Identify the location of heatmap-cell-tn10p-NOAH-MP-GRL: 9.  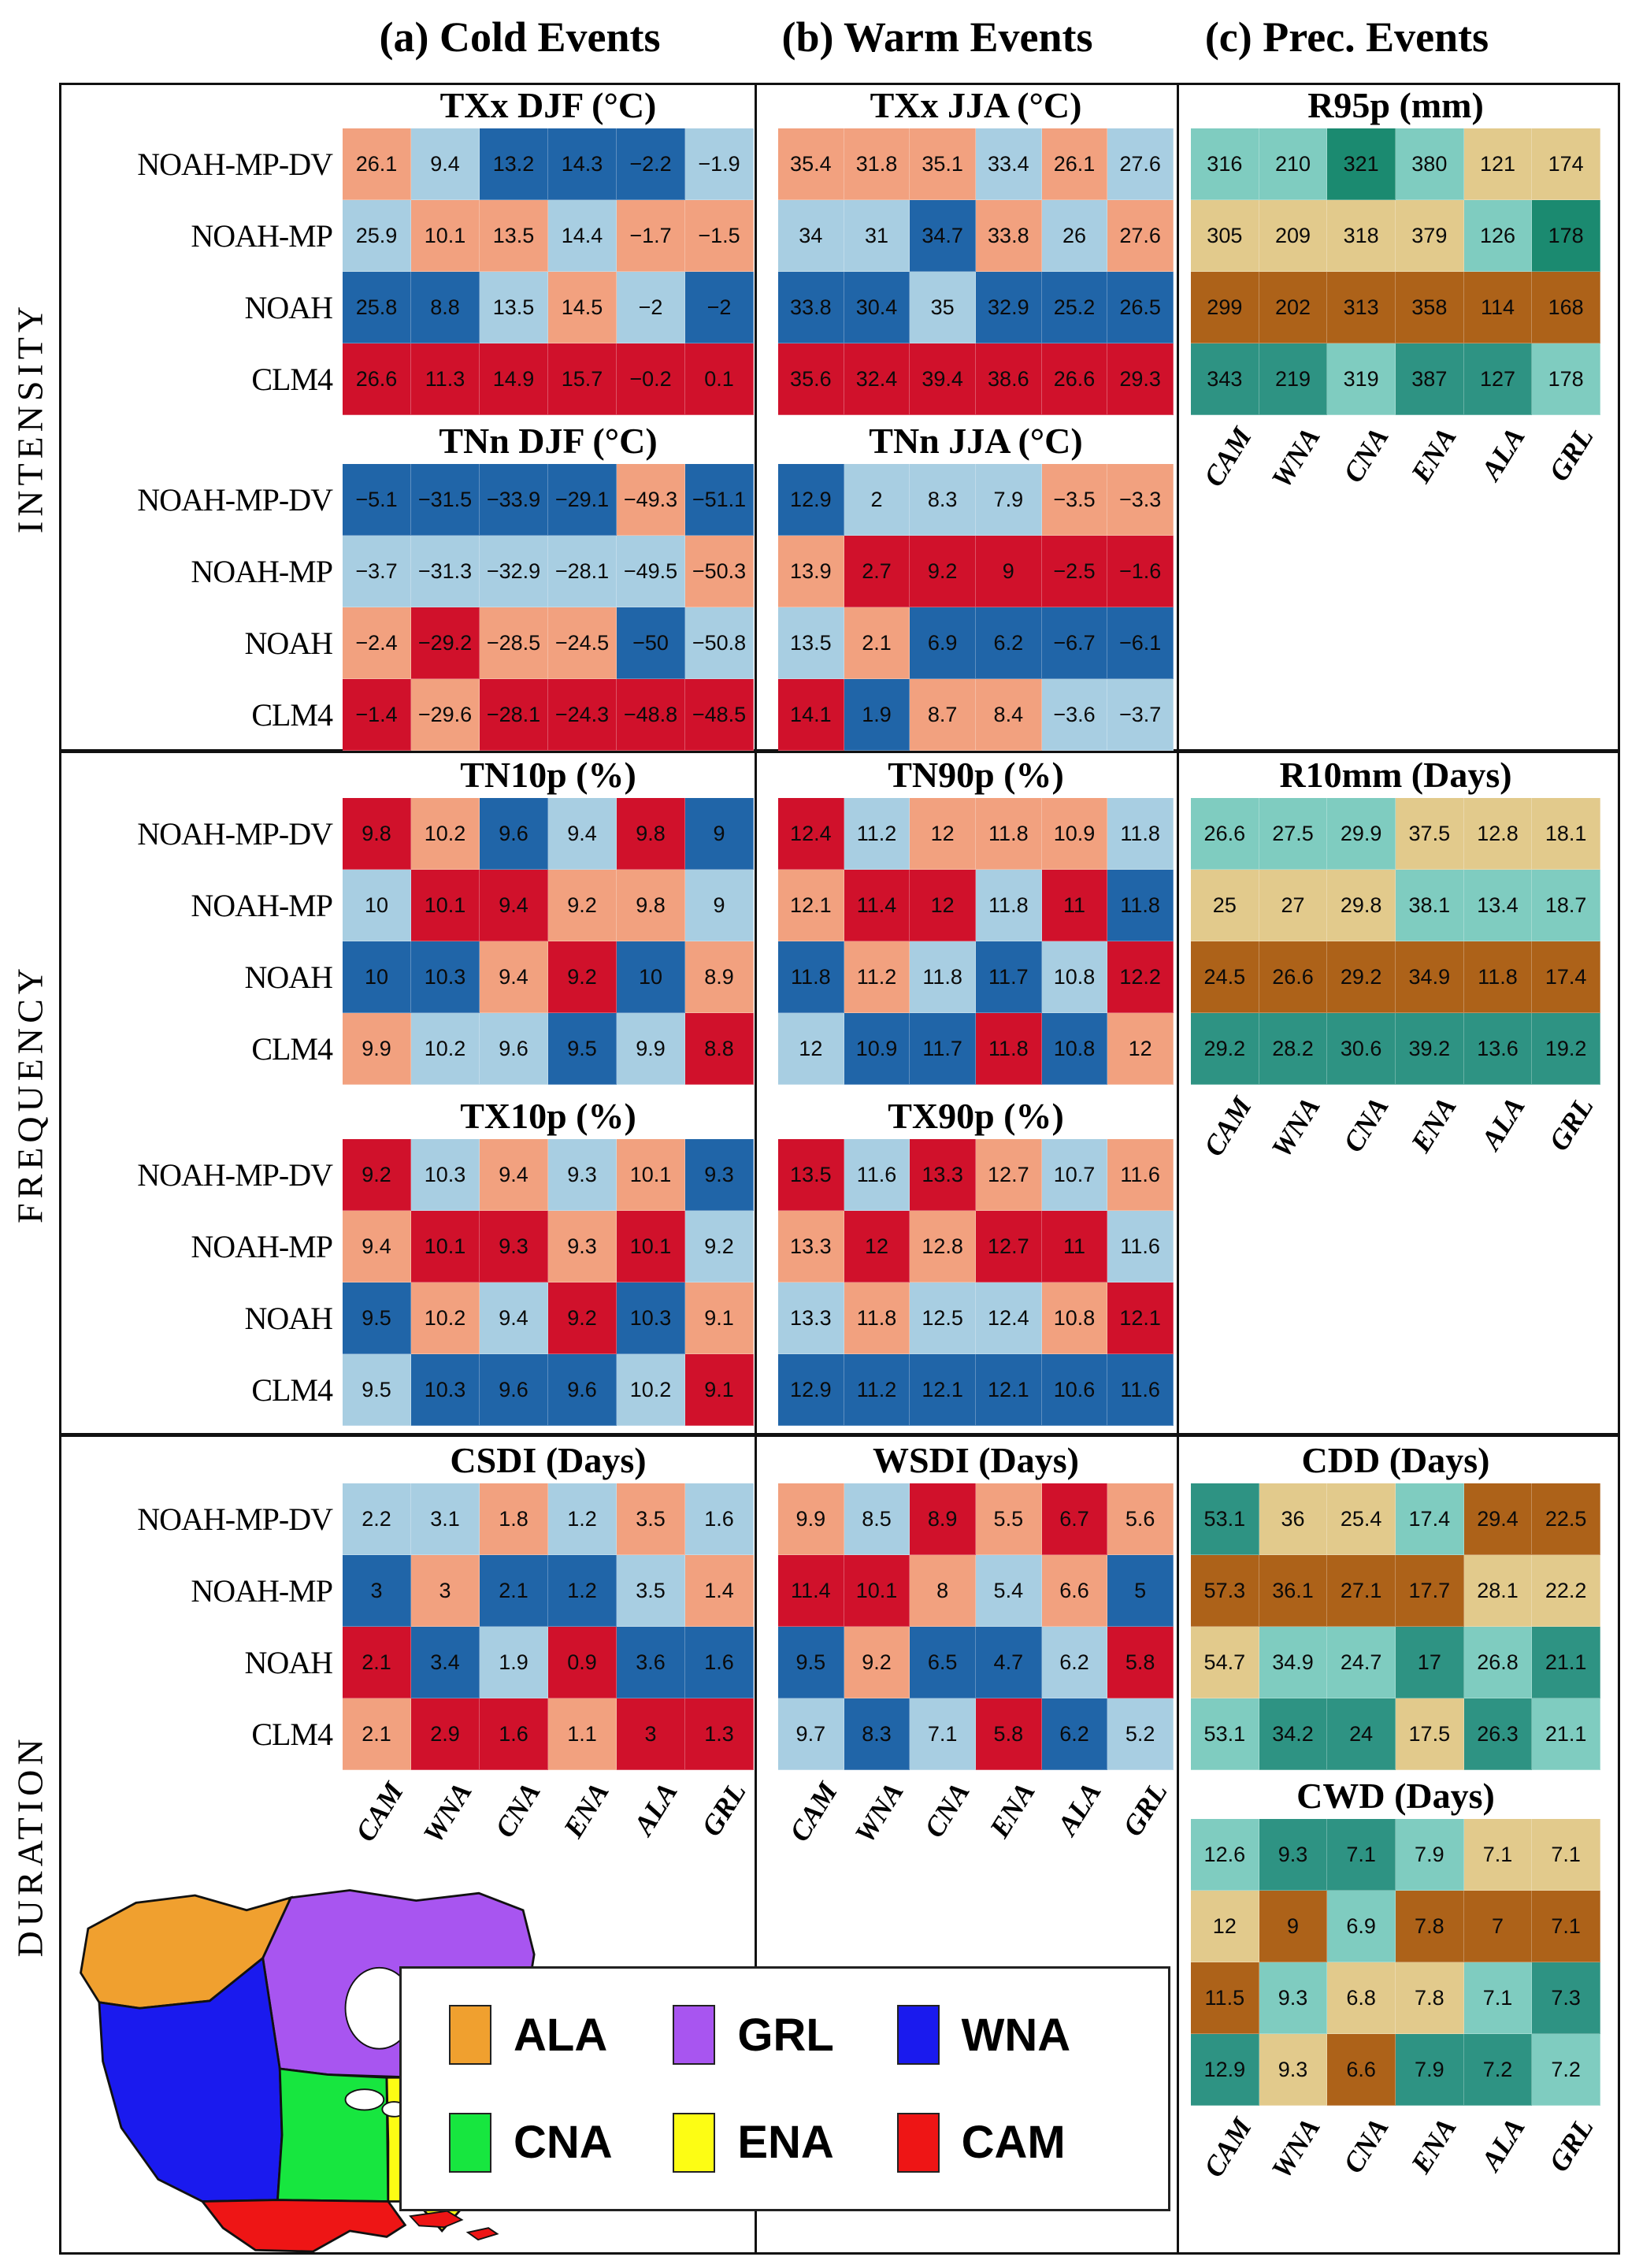
(719, 906).